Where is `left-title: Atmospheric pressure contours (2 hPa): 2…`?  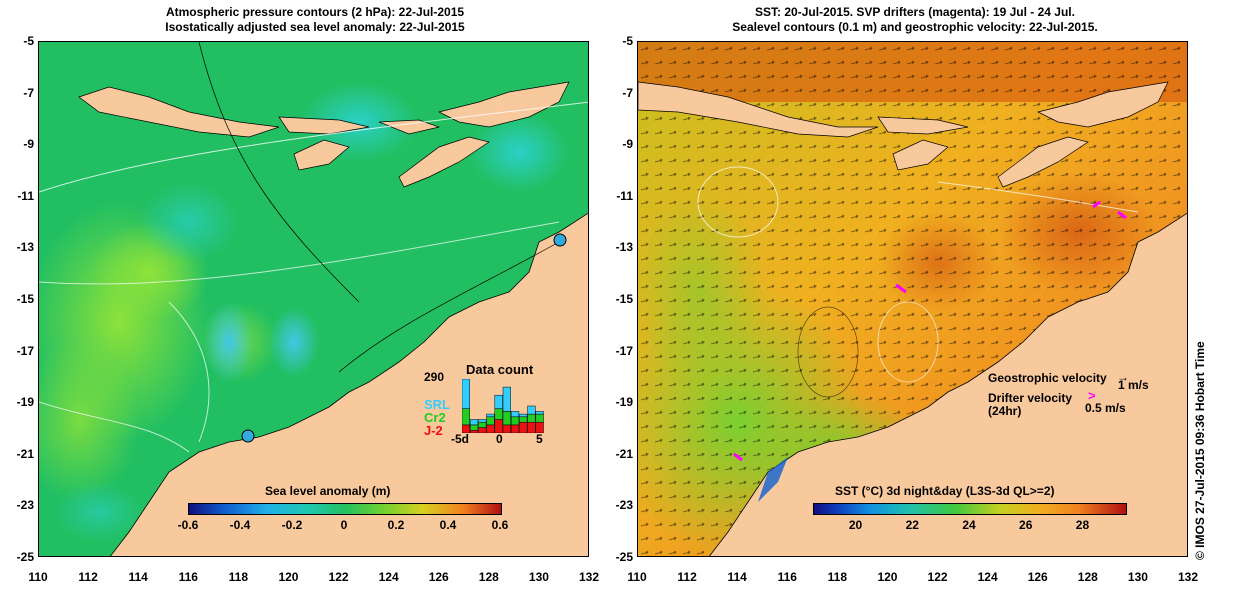
left-title: Atmospheric pressure contours (2 hPa): 2… is located at coordinates (315, 20).